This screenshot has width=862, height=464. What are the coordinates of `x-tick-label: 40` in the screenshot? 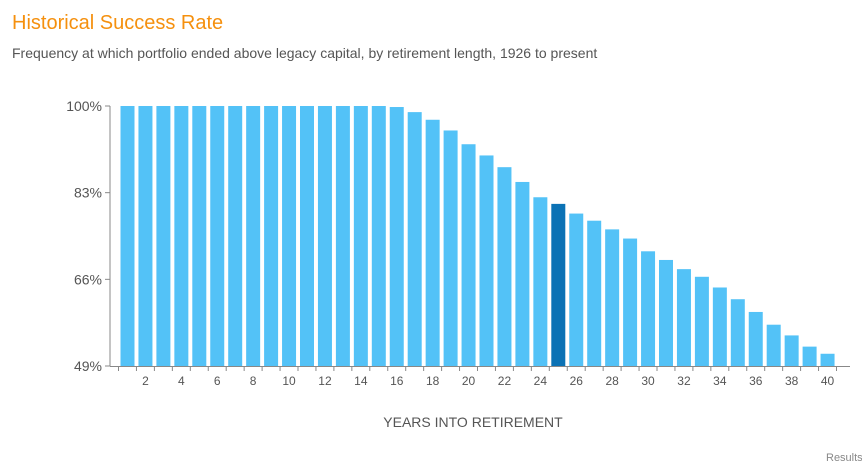 It's located at (828, 381).